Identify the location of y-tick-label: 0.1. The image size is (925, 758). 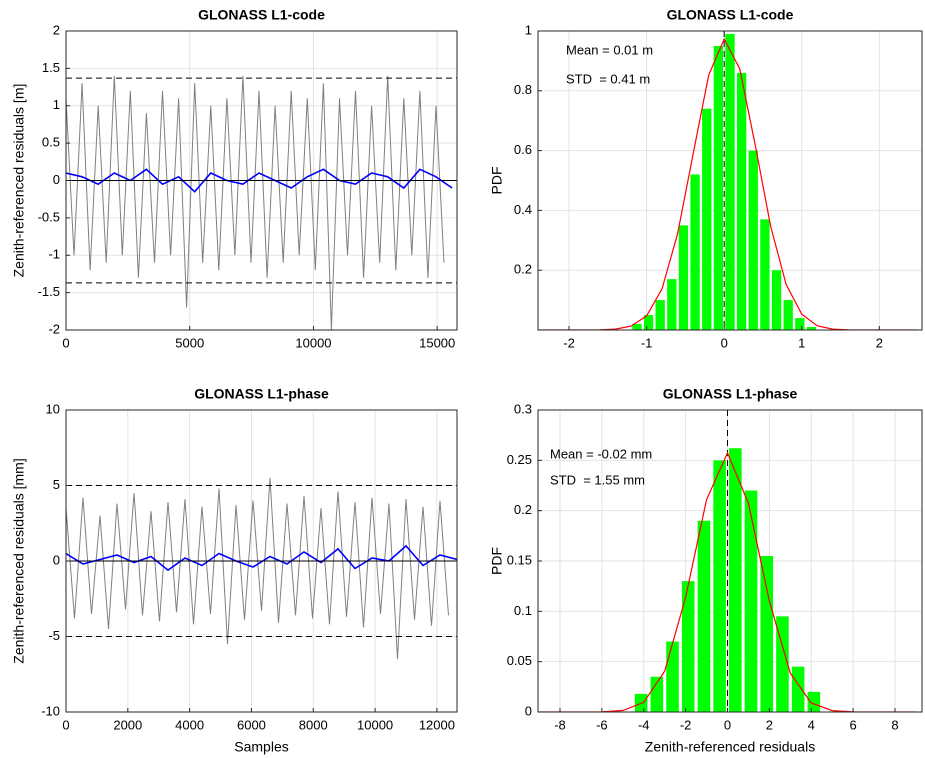
(523, 610).